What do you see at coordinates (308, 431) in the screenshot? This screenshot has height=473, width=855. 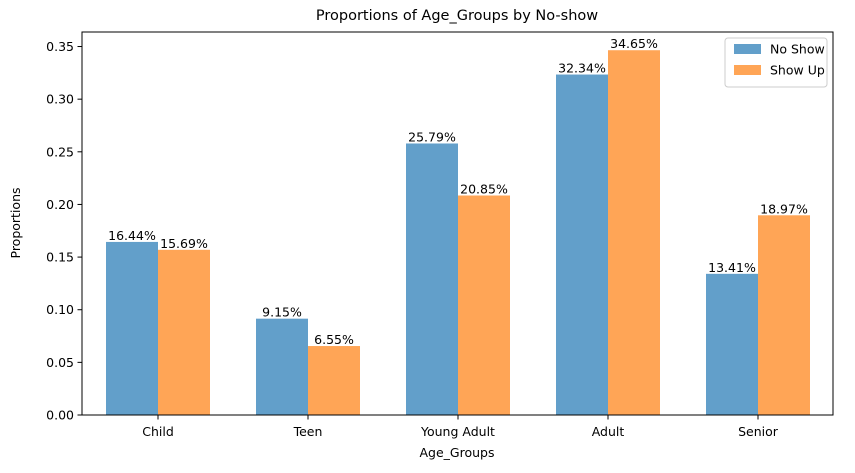 I see `x-tick-label-teen: Teen` at bounding box center [308, 431].